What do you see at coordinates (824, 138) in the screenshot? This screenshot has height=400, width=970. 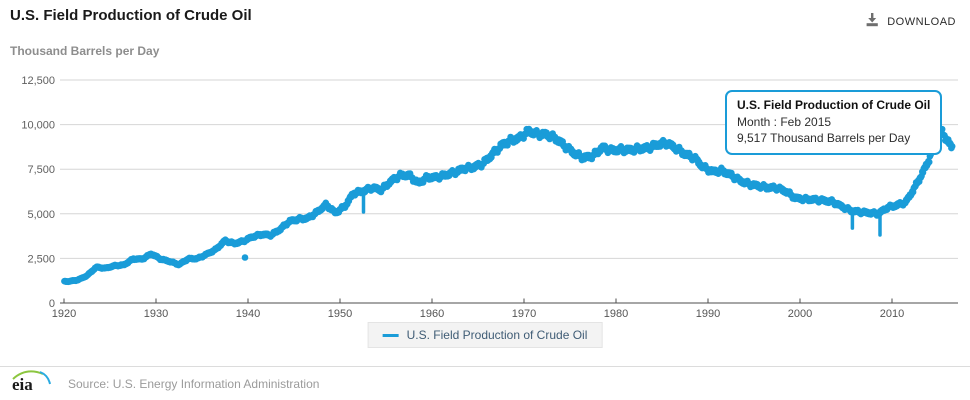 I see `tooltip-value: 9,517 Thousand Barrels per Day` at bounding box center [824, 138].